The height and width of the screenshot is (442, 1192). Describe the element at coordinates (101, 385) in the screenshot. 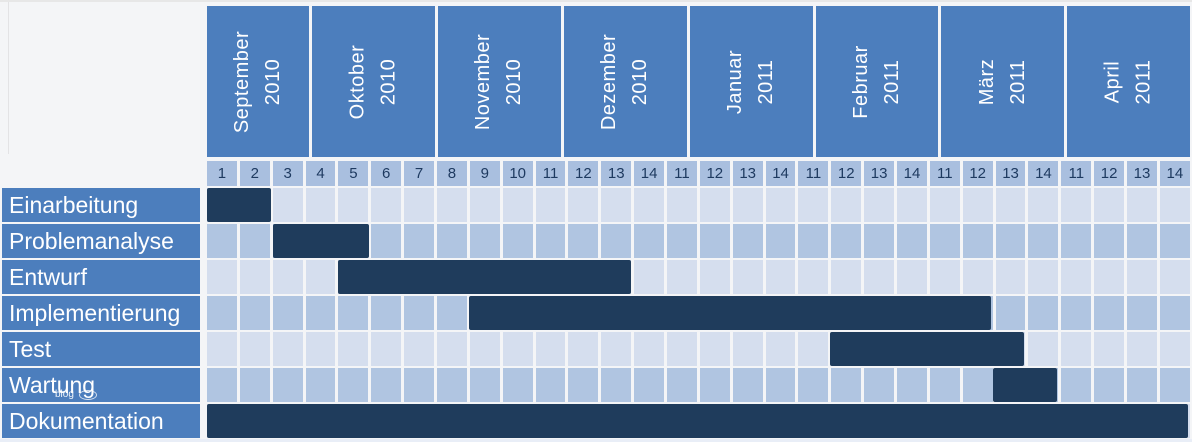

I see `task-label-wartung: Wartung` at that location.